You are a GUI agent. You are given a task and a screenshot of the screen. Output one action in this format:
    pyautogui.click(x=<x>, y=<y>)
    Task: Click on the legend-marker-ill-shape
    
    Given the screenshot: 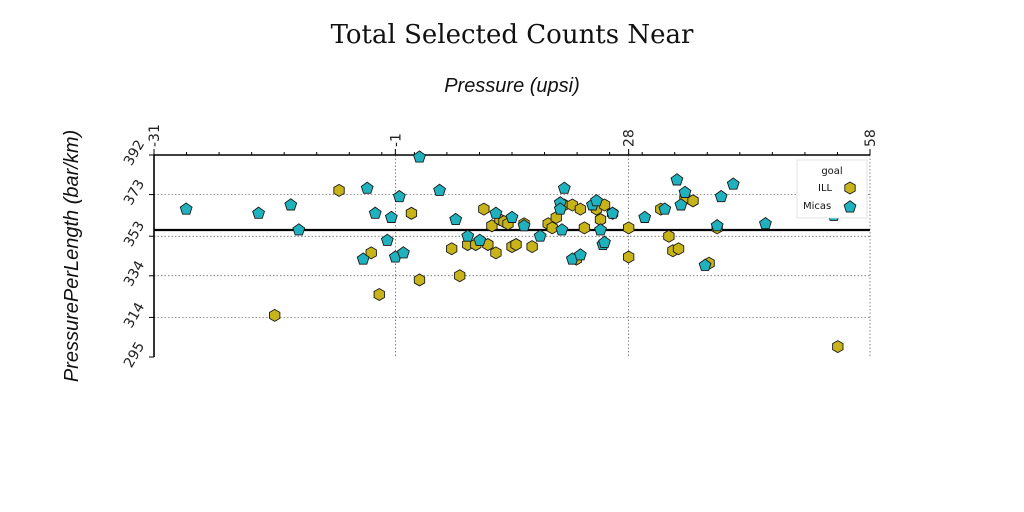 What is the action you would take?
    pyautogui.click(x=850, y=188)
    